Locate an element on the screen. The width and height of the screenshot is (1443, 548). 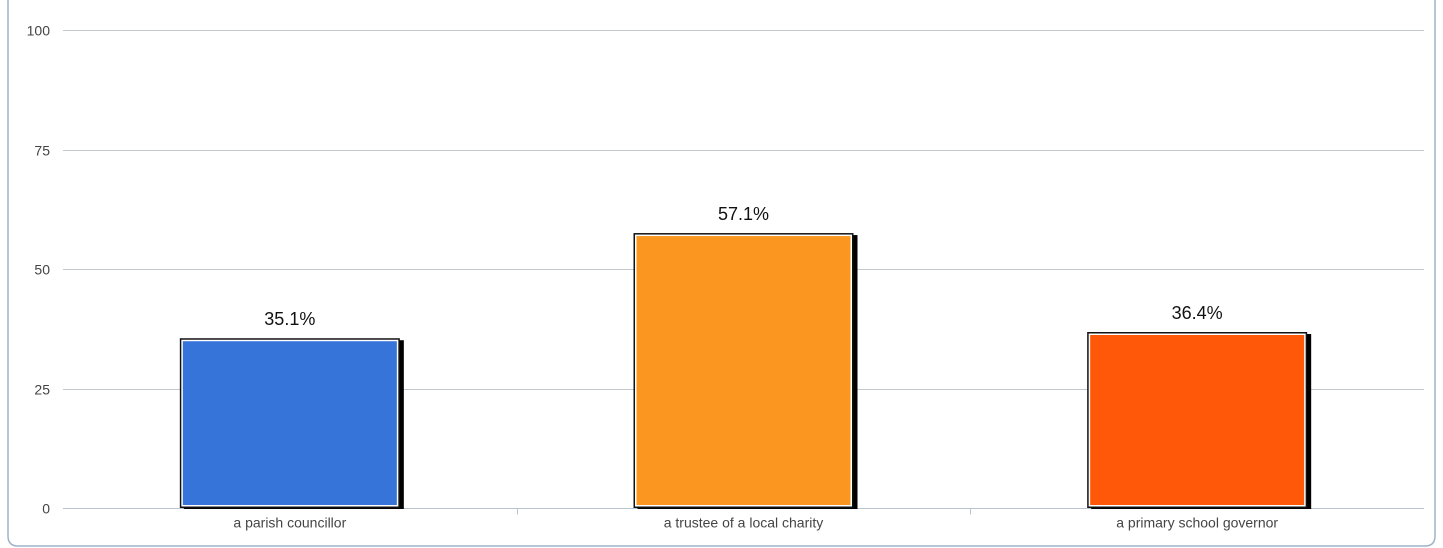
y-tick-label: 50 is located at coordinates (42, 270).